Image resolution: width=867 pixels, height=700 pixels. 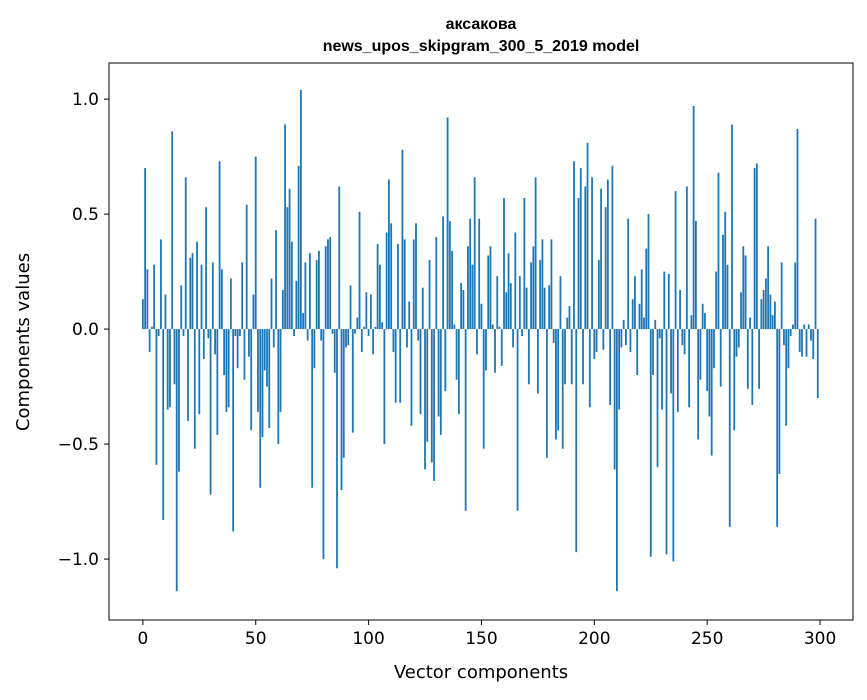 What do you see at coordinates (368, 639) in the screenshot?
I see `x-tick-label: 100` at bounding box center [368, 639].